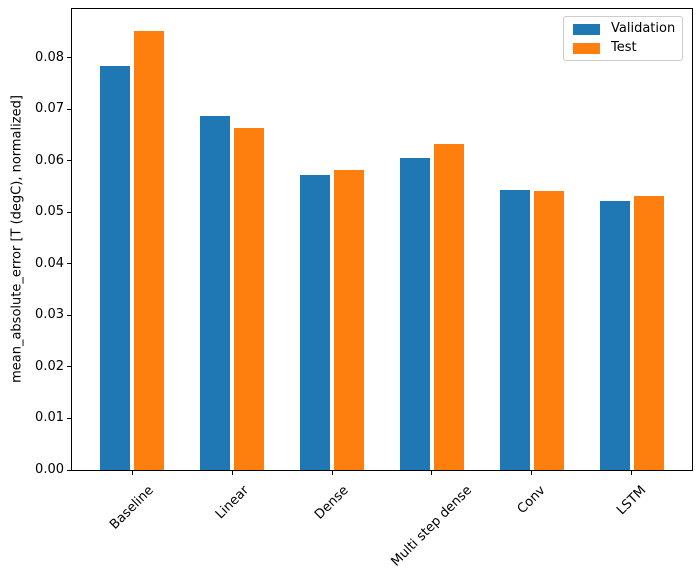 The width and height of the screenshot is (700, 582). Describe the element at coordinates (49, 418) in the screenshot. I see `y-tick-label: 0.01` at that location.